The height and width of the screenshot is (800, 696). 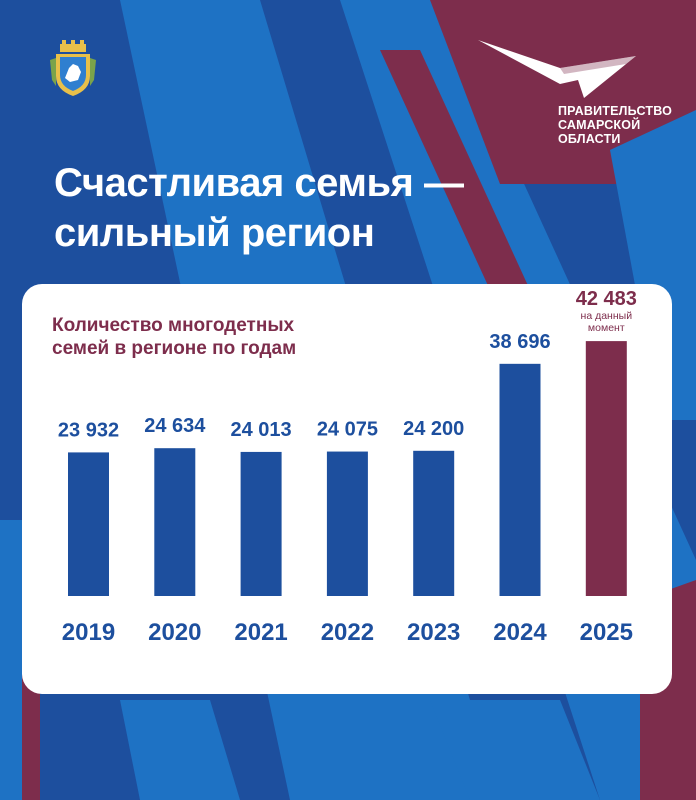 What do you see at coordinates (175, 426) in the screenshot?
I see `value-label: 24 634` at bounding box center [175, 426].